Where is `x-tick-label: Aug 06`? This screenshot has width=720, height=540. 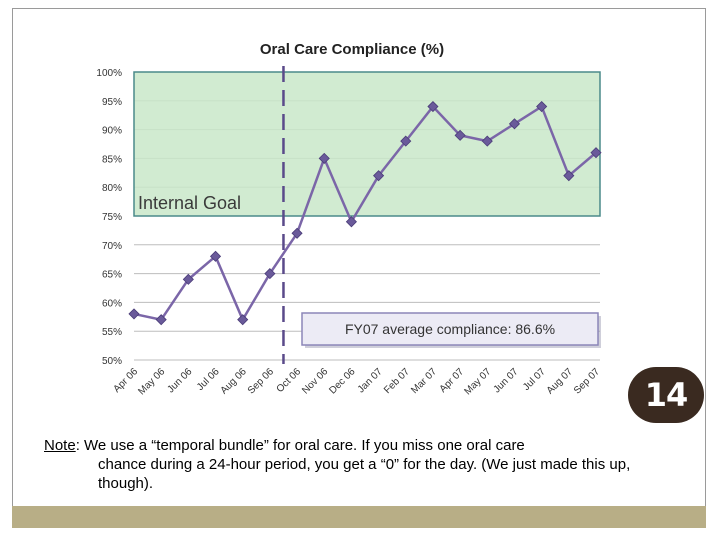 x-tick-label: Aug 06 is located at coordinates (234, 381).